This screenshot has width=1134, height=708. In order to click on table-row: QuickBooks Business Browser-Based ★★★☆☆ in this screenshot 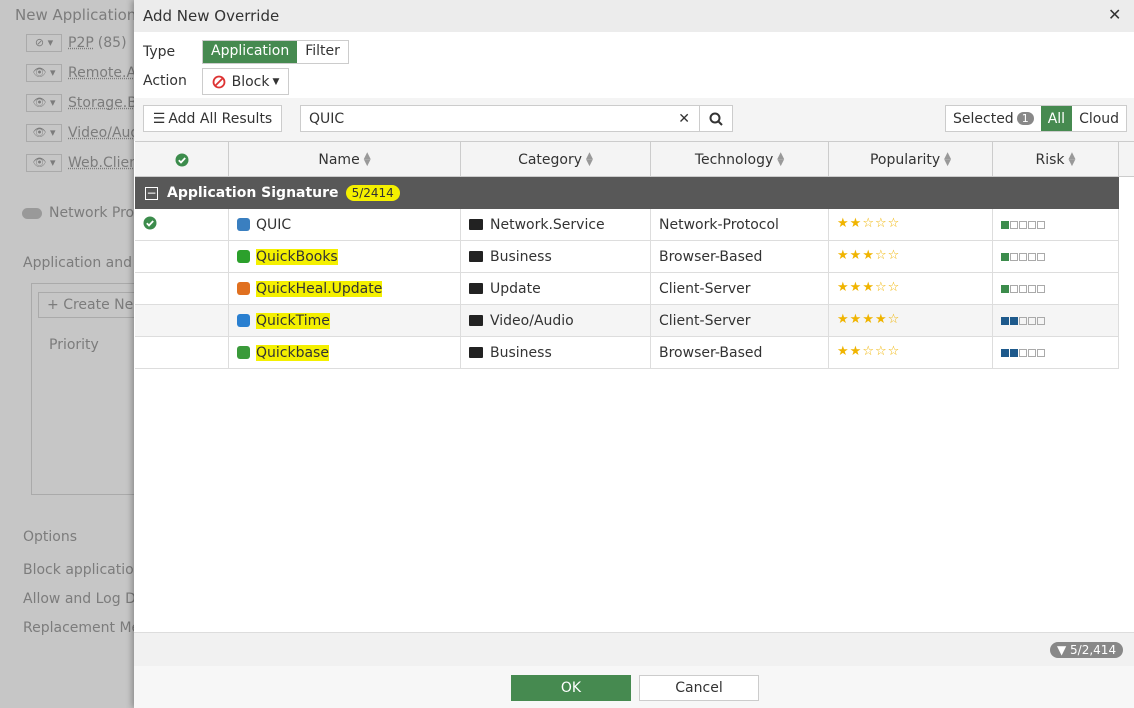, I will do `click(627, 257)`.